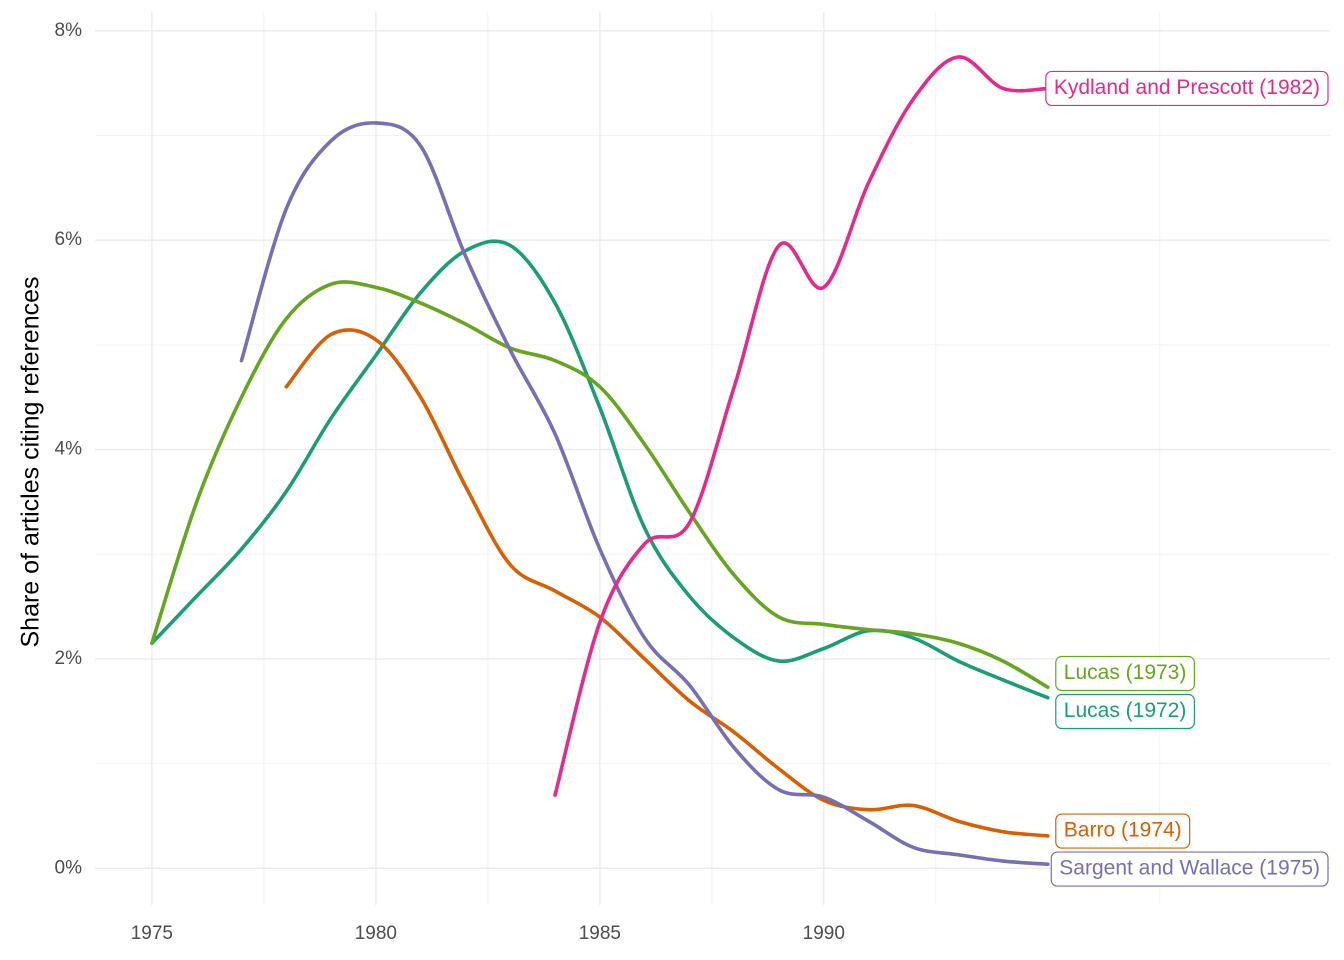 The height and width of the screenshot is (960, 1344). What do you see at coordinates (69, 658) in the screenshot?
I see `y-tick-label: 2%` at bounding box center [69, 658].